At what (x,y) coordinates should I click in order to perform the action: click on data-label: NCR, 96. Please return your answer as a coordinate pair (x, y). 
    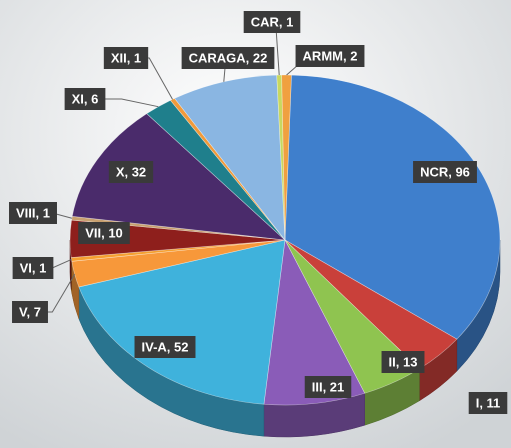
    Looking at the image, I should click on (445, 171).